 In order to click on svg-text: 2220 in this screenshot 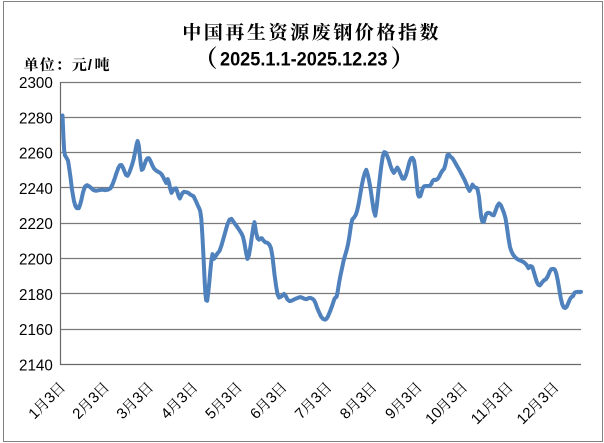, I will do `click(36, 224)`.